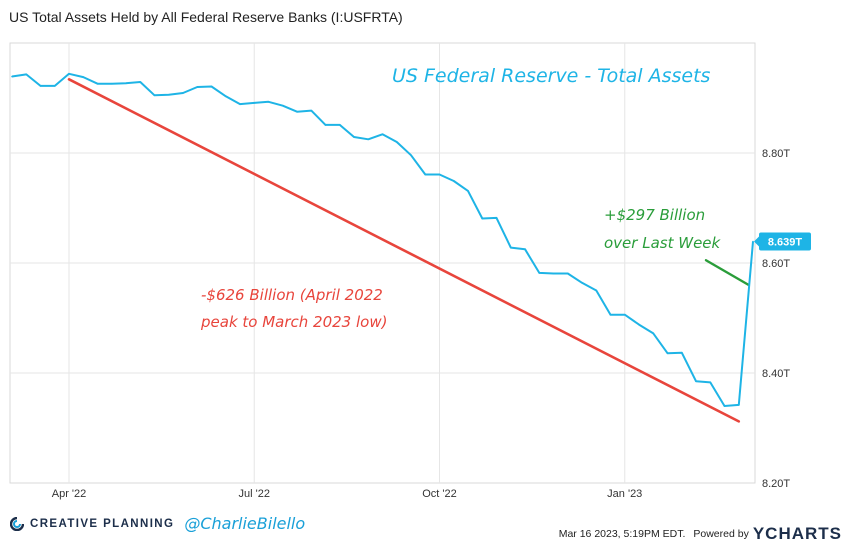 The width and height of the screenshot is (850, 547). Describe the element at coordinates (776, 374) in the screenshot. I see `y-tick-label: 8.40T` at that location.